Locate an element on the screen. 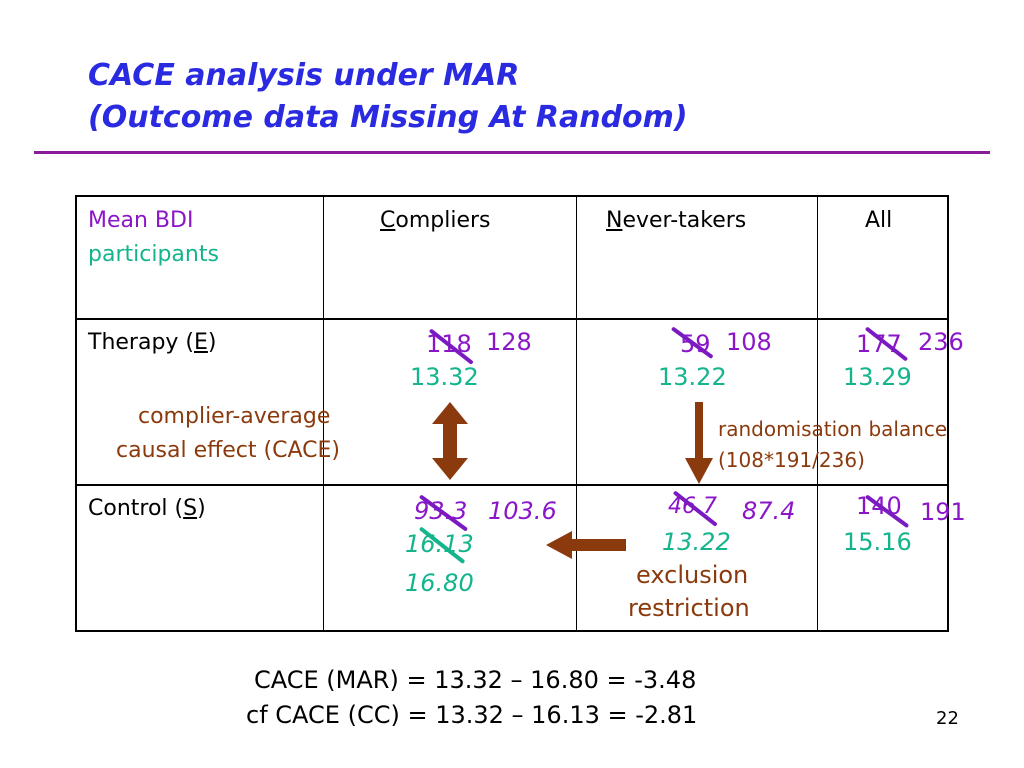  double-arrow-icon is located at coordinates (450, 441).